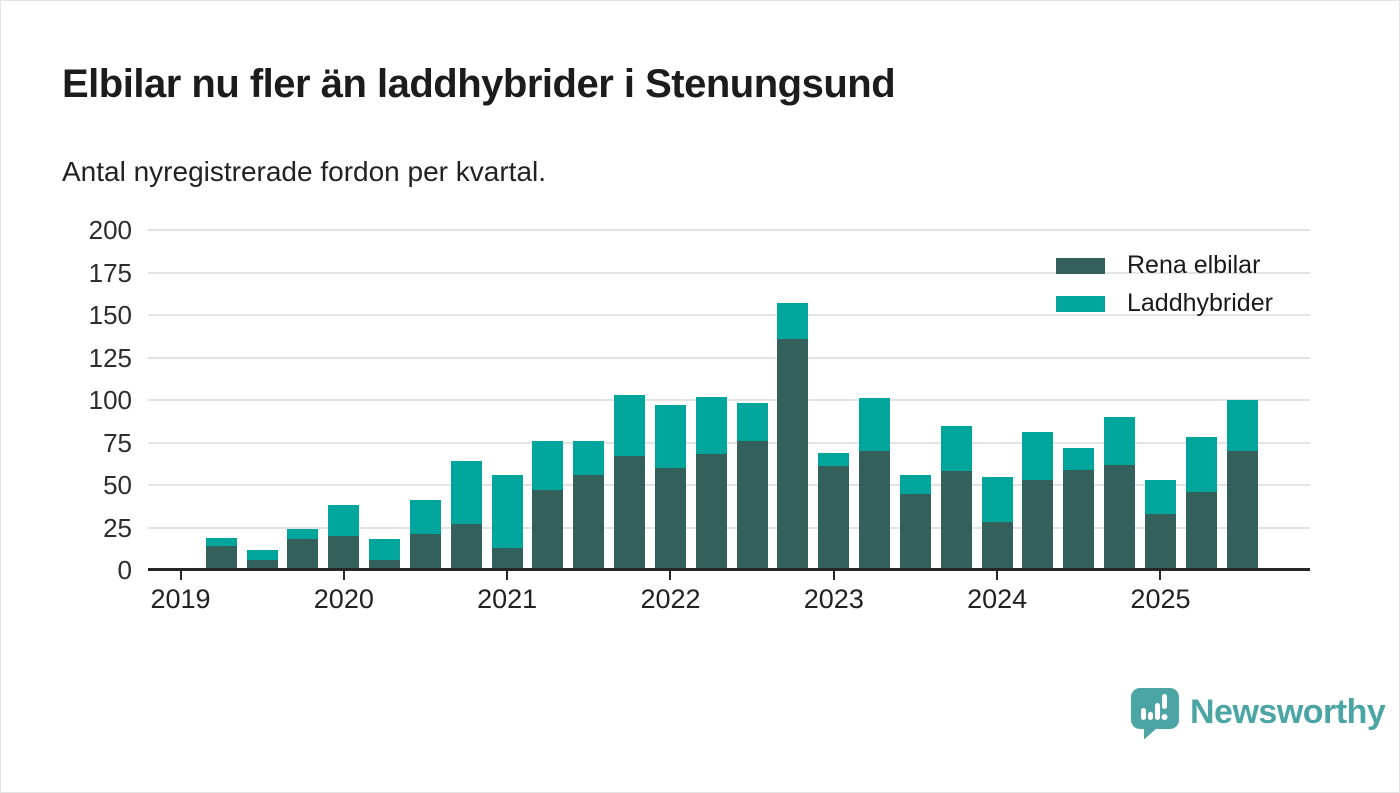 The height and width of the screenshot is (793, 1400). I want to click on y-tick-label: 150, so click(110, 315).